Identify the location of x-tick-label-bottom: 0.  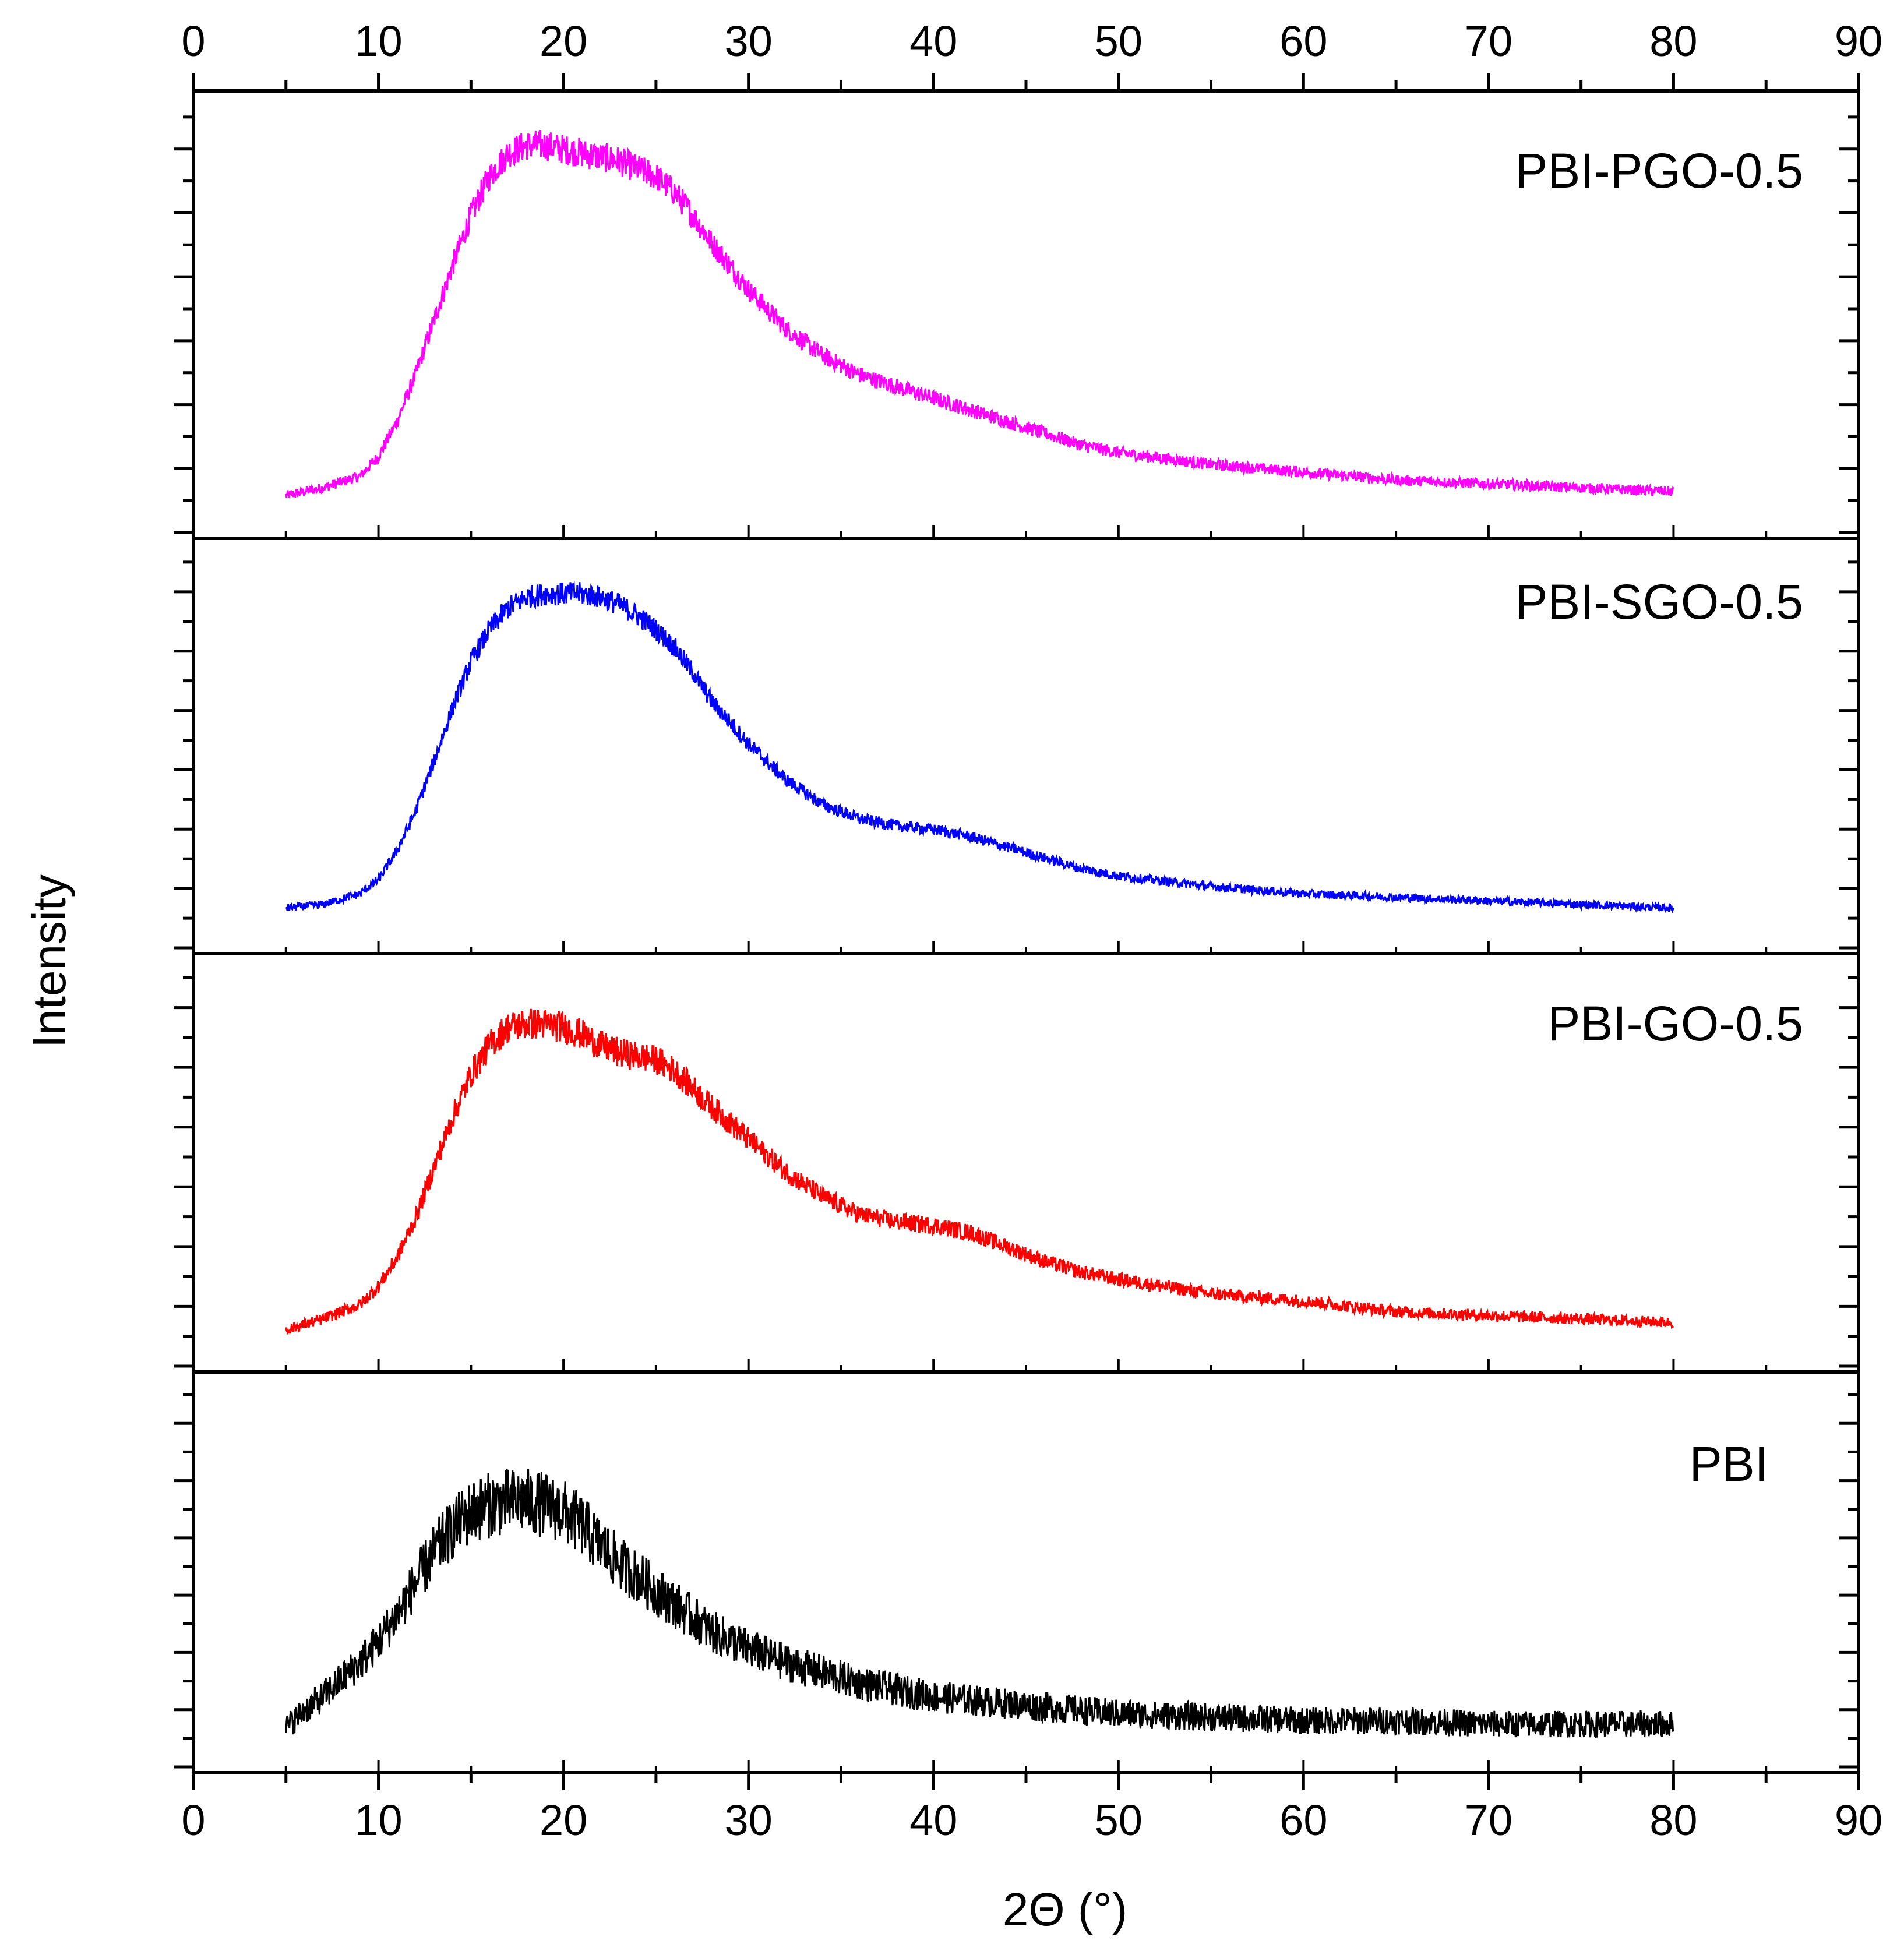
(193, 1820).